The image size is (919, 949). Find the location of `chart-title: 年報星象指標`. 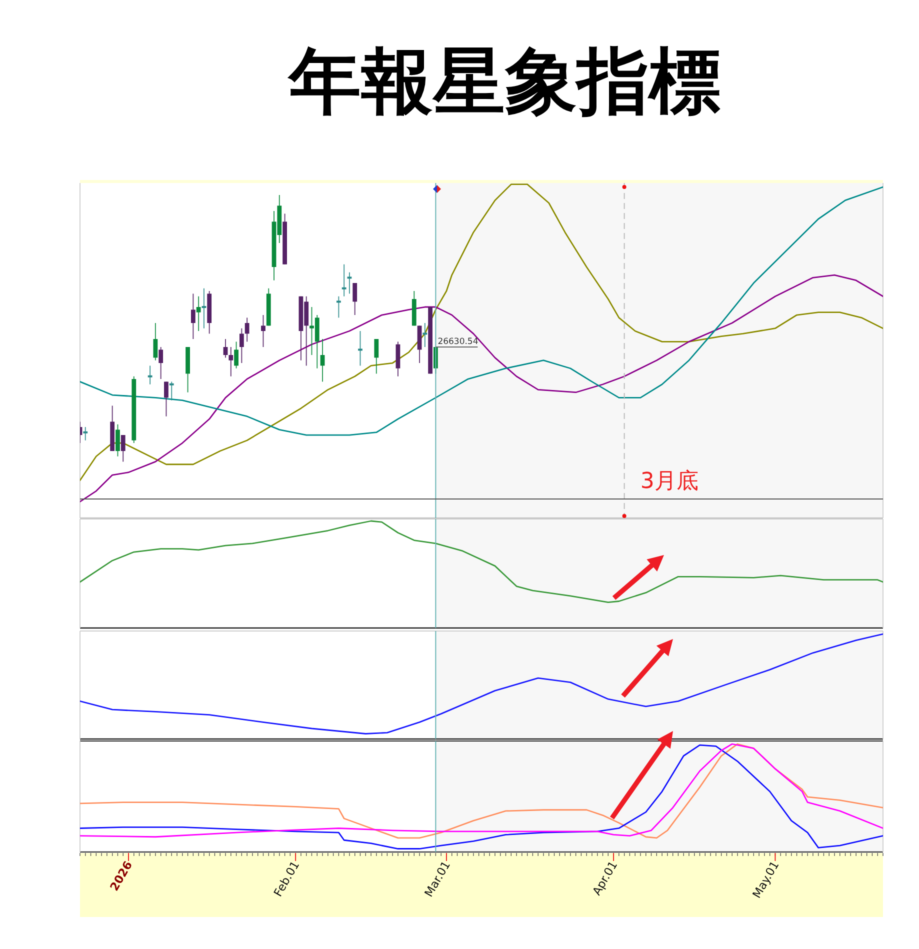

chart-title: 年報星象指標 is located at coordinates (504, 81).